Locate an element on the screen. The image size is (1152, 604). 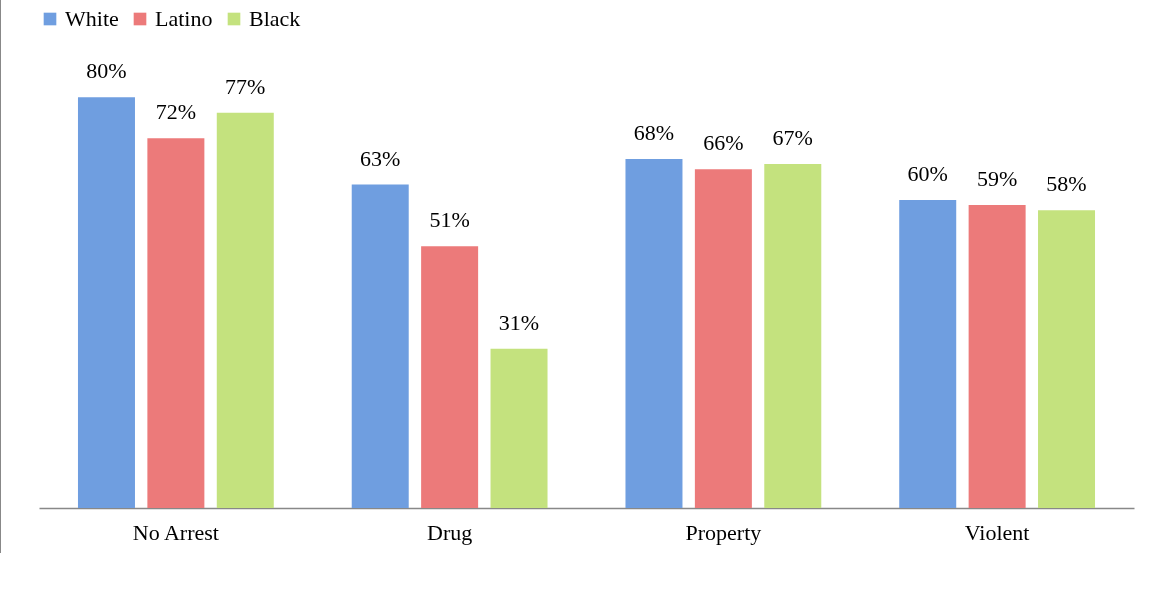
data-label: 72% is located at coordinates (176, 112).